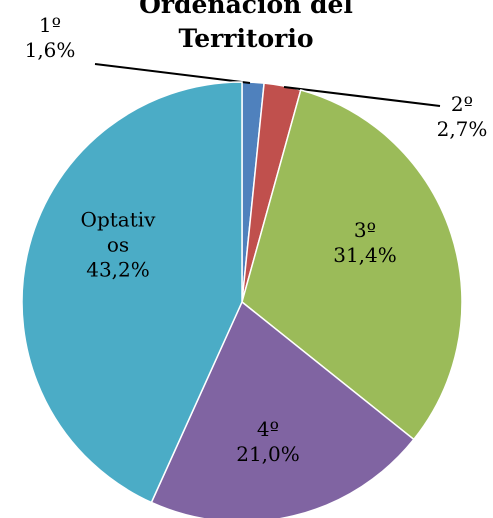  What do you see at coordinates (268, 429) in the screenshot?
I see `category-label: 4º` at bounding box center [268, 429].